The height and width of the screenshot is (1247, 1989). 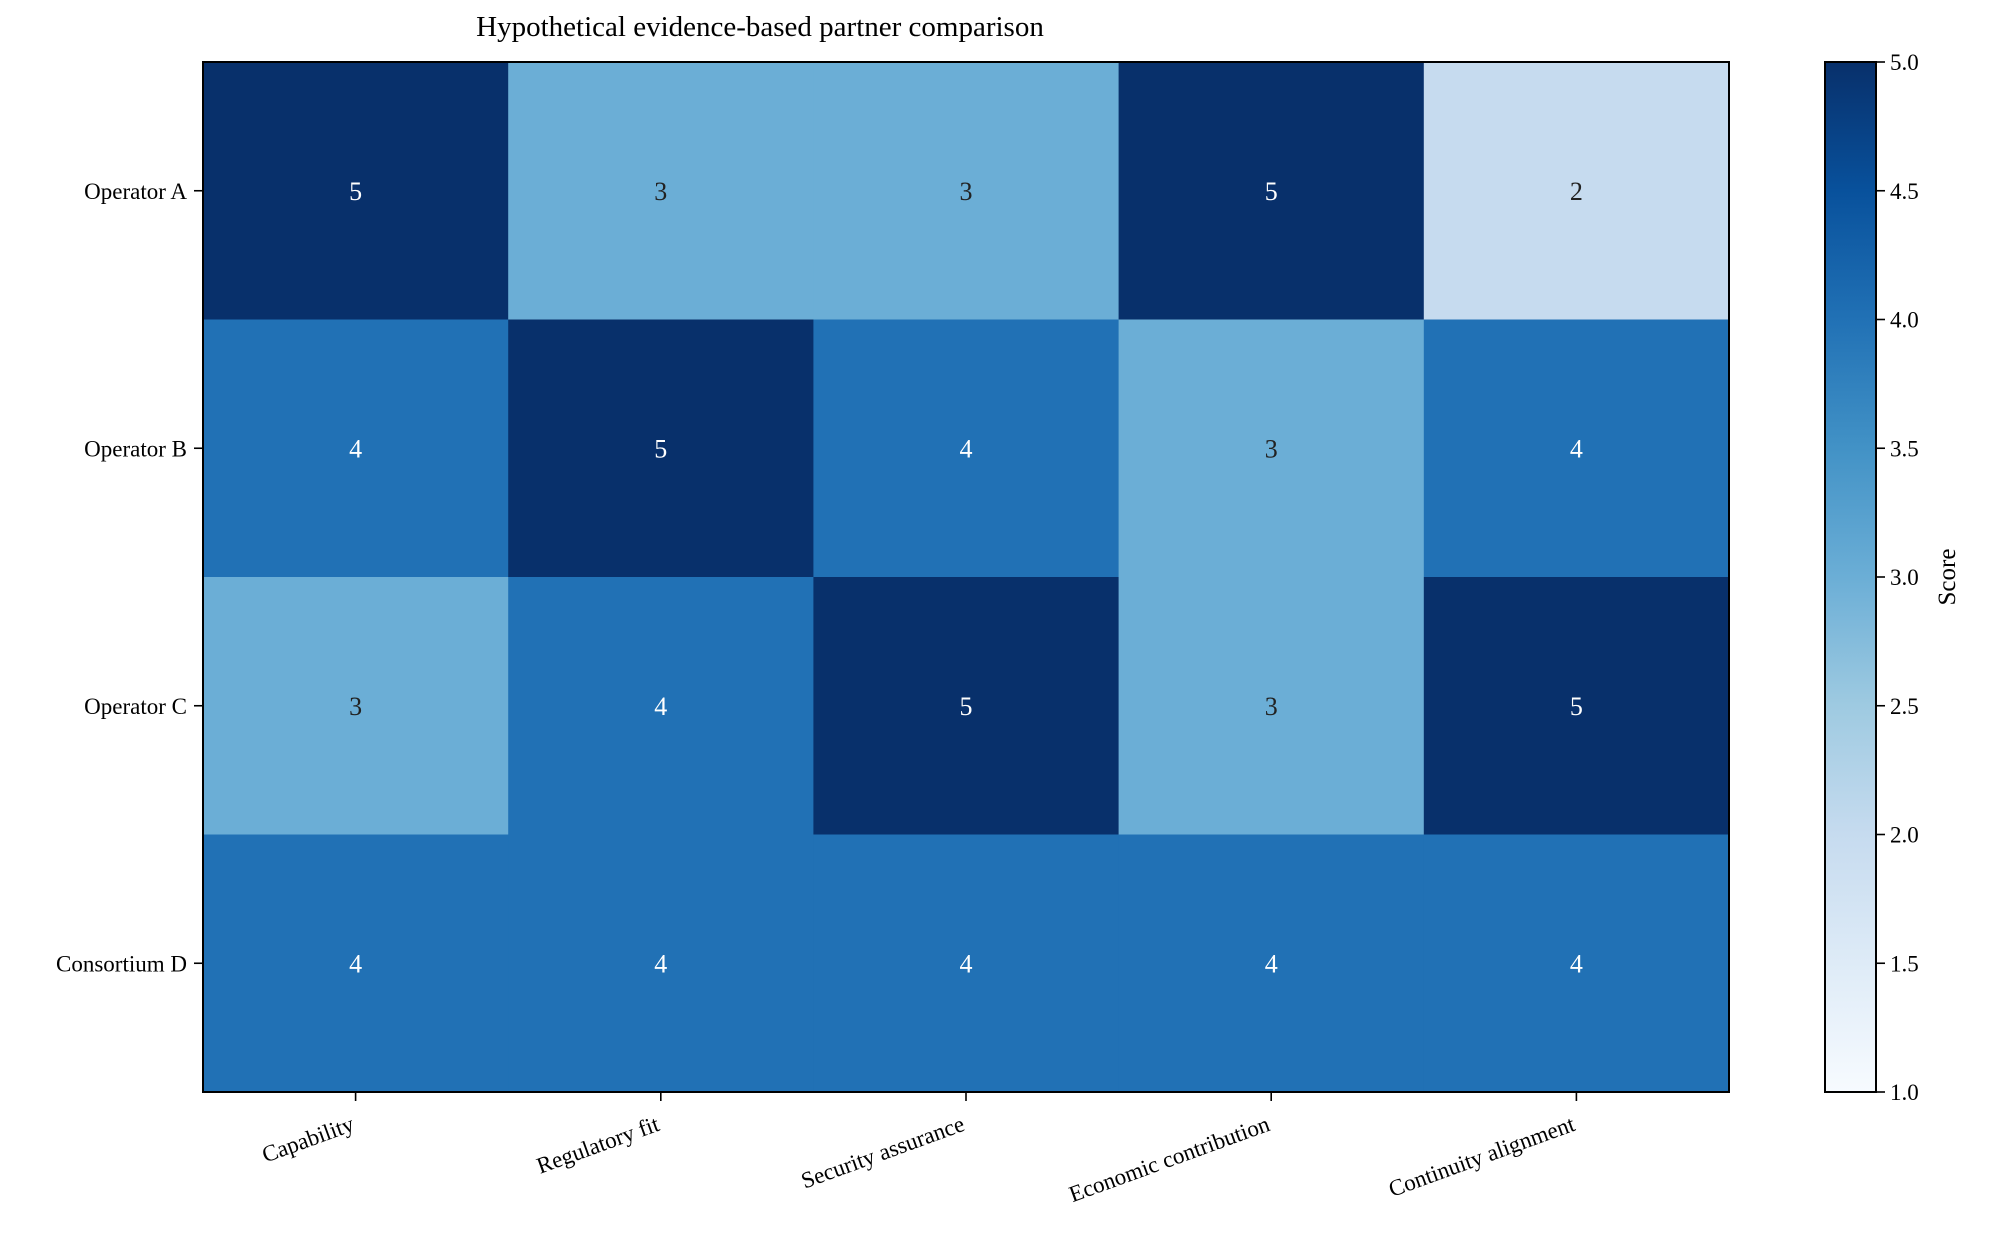 I want to click on colorbar-ticks: 1.0 1.5 2.0 2.5 3.0 3.5 4.0 4.5 5.0, so click(x=1897, y=577).